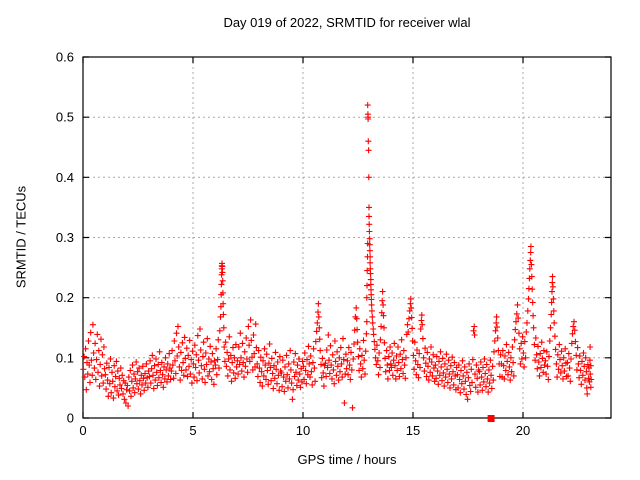  I want to click on square-point, so click(491, 418).